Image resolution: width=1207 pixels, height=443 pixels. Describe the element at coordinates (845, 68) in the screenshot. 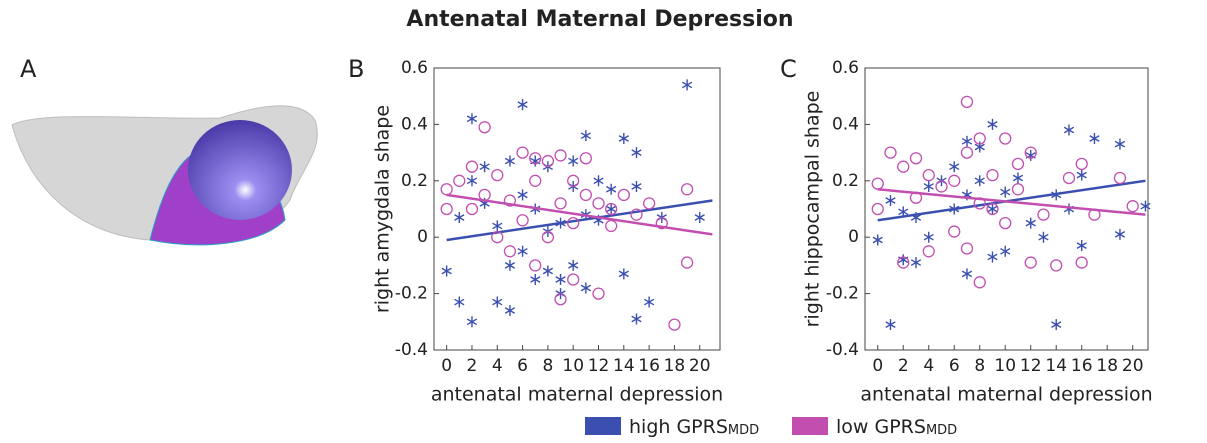

I see `y-tick-label: 0.6` at that location.